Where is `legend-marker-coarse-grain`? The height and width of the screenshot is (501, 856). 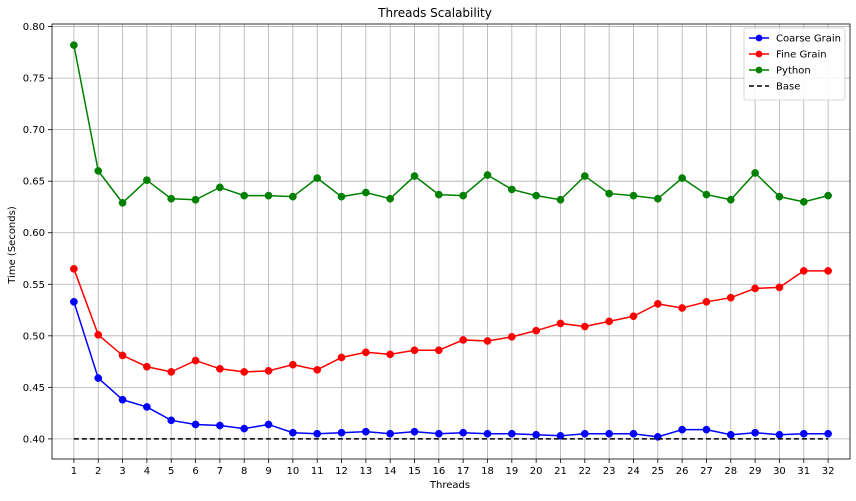 legend-marker-coarse-grain is located at coordinates (759, 38).